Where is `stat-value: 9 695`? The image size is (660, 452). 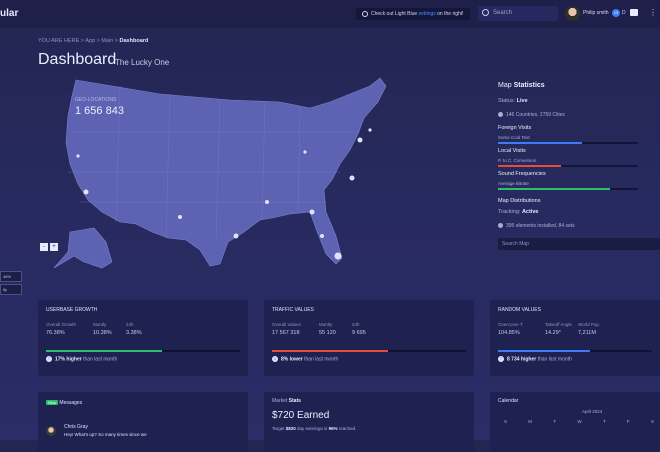 stat-value: 9 695 is located at coordinates (359, 333).